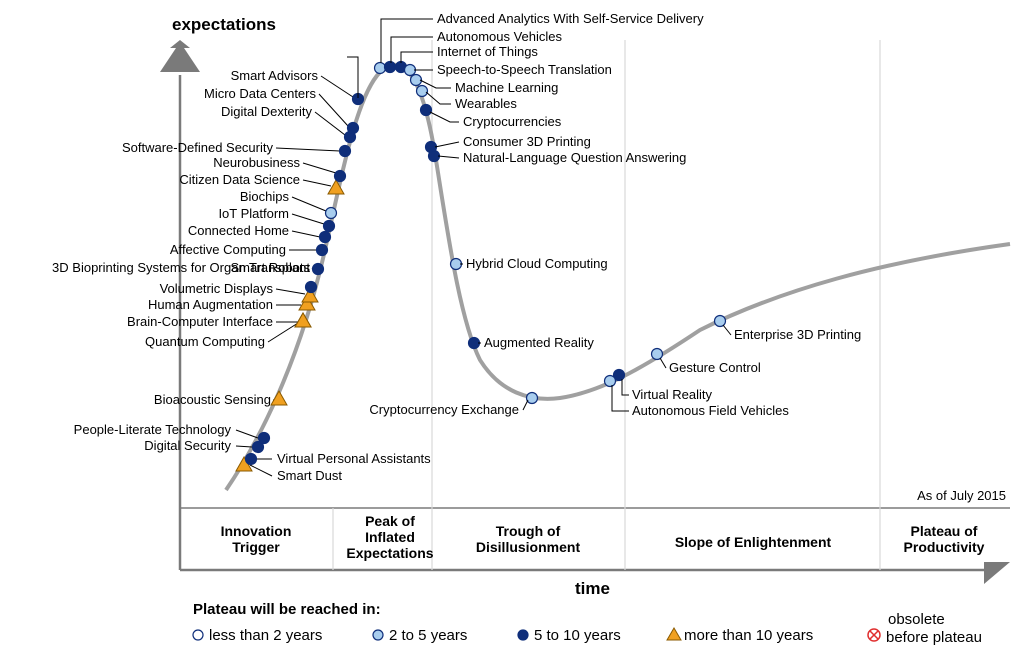 The image size is (1024, 666). Describe the element at coordinates (512, 121) in the screenshot. I see `tech-label: Cryptocurrencies` at that location.